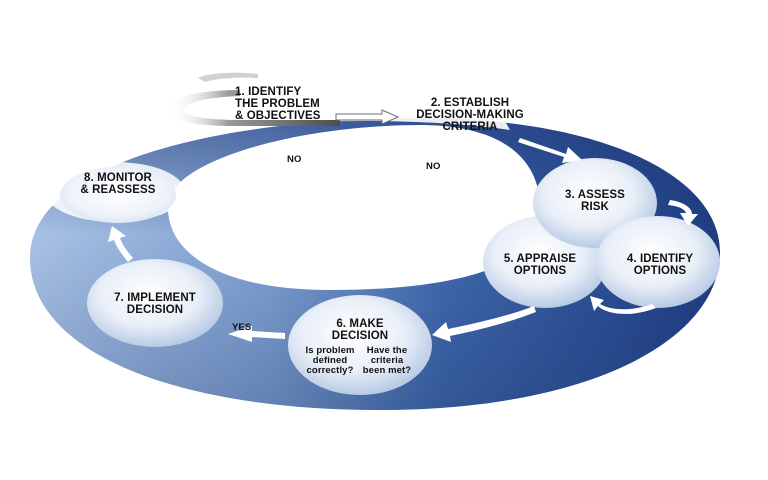 The width and height of the screenshot is (768, 480). Describe the element at coordinates (330, 360) in the screenshot. I see `question-problem-defined: Is problem defined correctly?` at that location.